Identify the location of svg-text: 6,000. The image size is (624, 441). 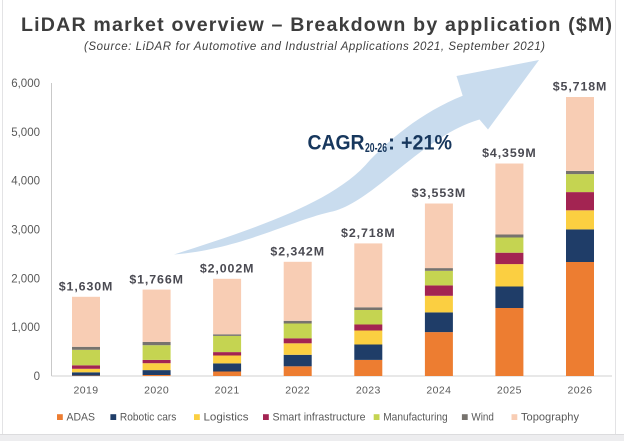
(25, 84).